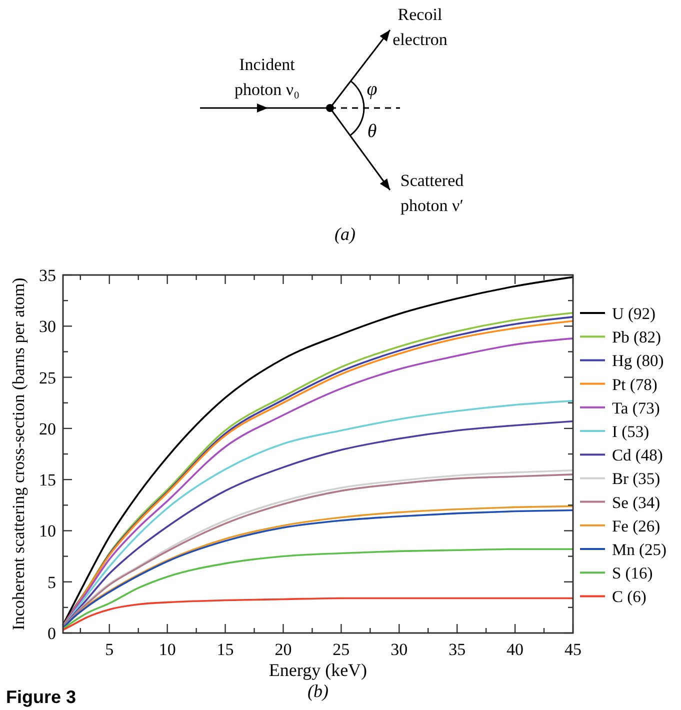 This screenshot has width=681, height=710. What do you see at coordinates (635, 384) in the screenshot?
I see `legend-label: Pt (78)` at bounding box center [635, 384].